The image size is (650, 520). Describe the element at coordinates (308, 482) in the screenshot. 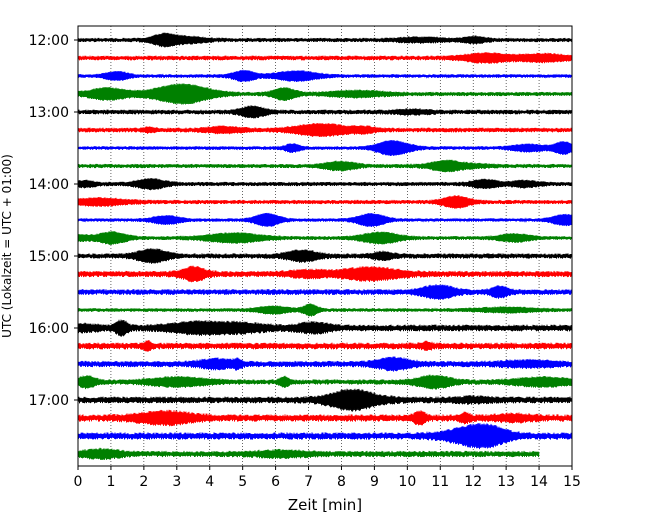

I see `x-tick-label: 7` at that location.